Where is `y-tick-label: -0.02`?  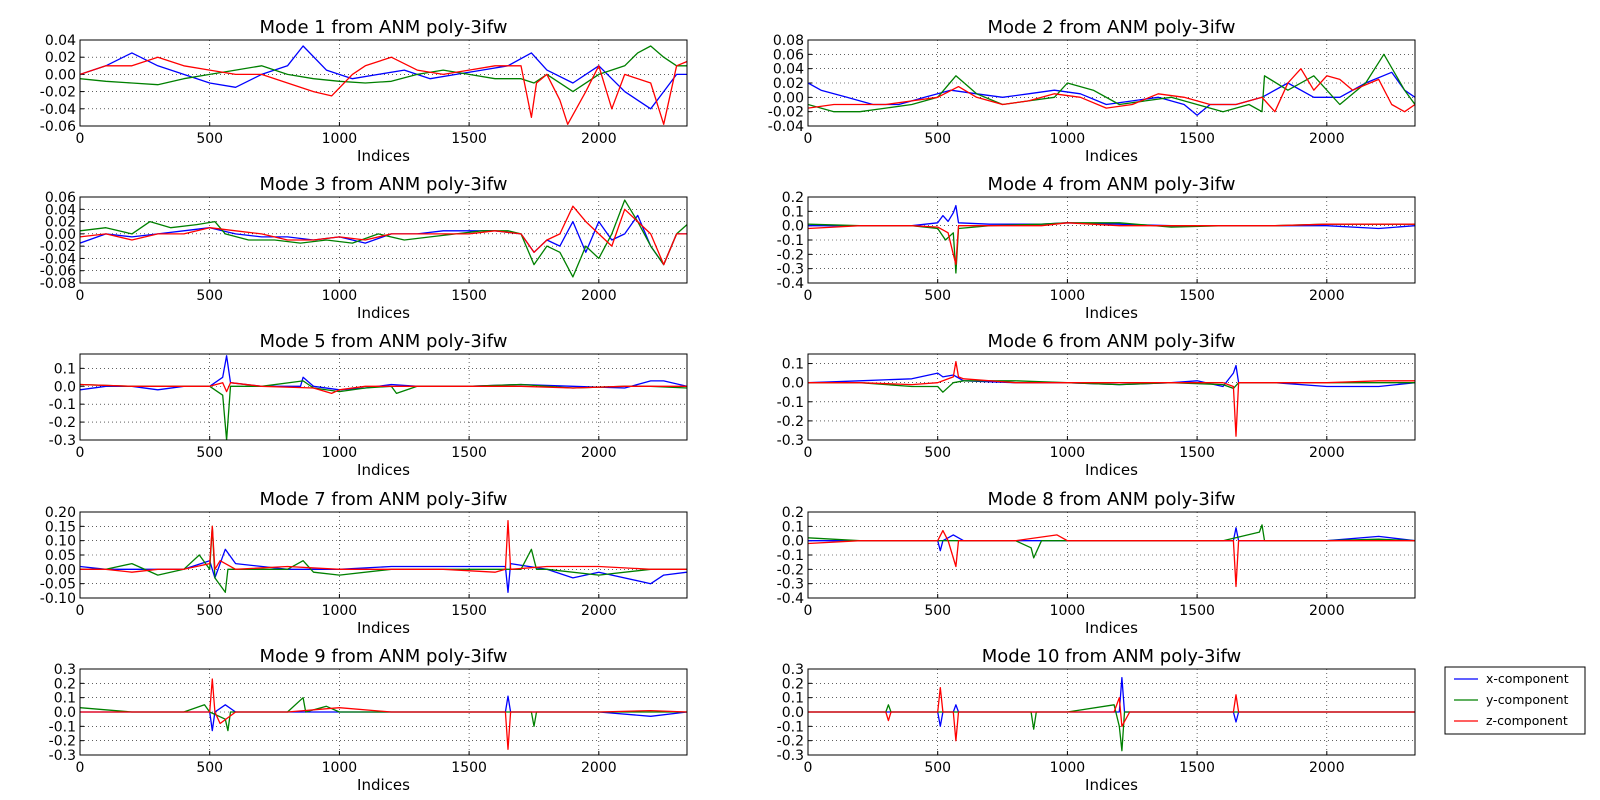
y-tick-label: -0.02 is located at coordinates (58, 247).